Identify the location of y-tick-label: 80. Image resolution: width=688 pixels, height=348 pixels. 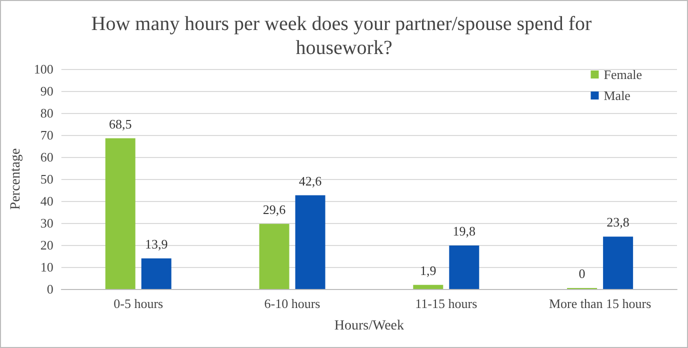
(47, 113).